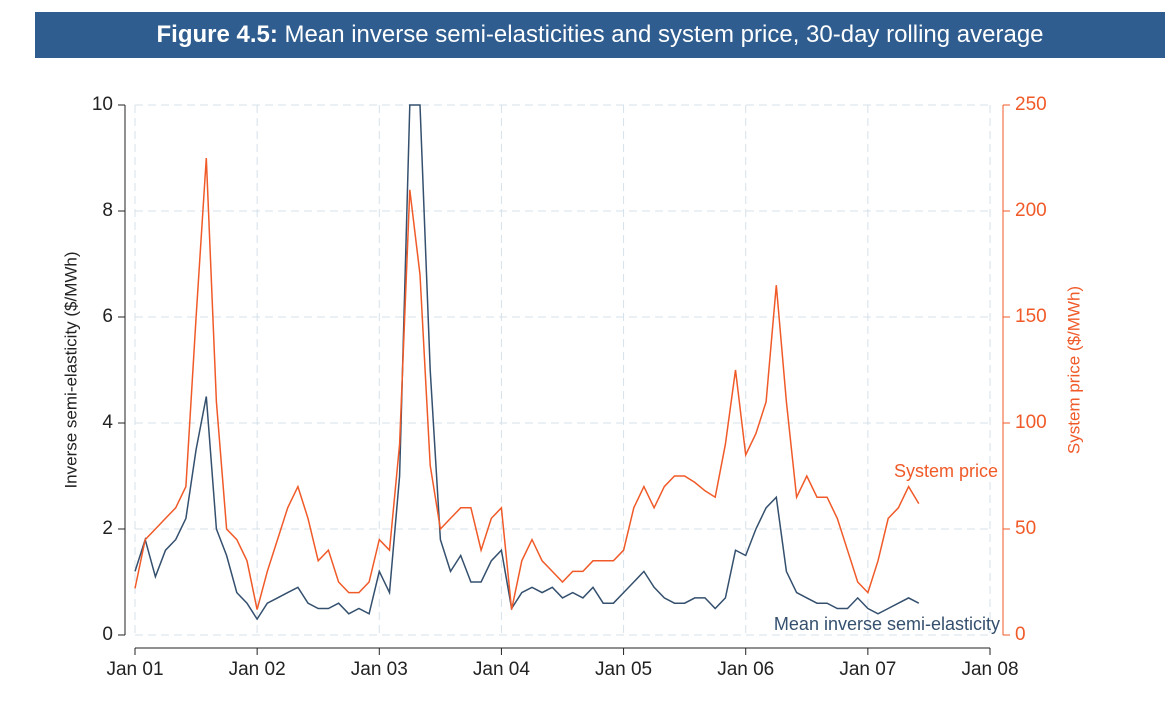 Image resolution: width=1173 pixels, height=718 pixels. I want to click on y-tick-label: 10, so click(102, 104).